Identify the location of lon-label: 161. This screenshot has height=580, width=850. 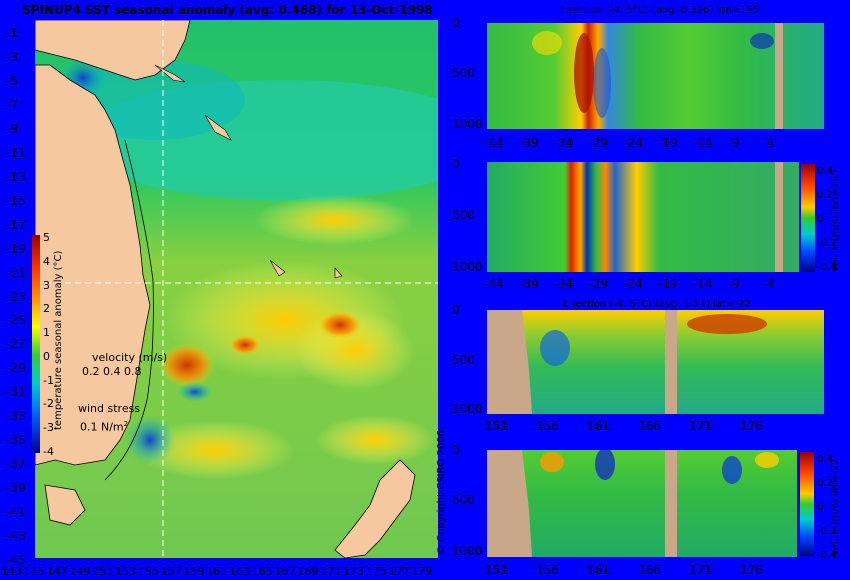
(217, 571).